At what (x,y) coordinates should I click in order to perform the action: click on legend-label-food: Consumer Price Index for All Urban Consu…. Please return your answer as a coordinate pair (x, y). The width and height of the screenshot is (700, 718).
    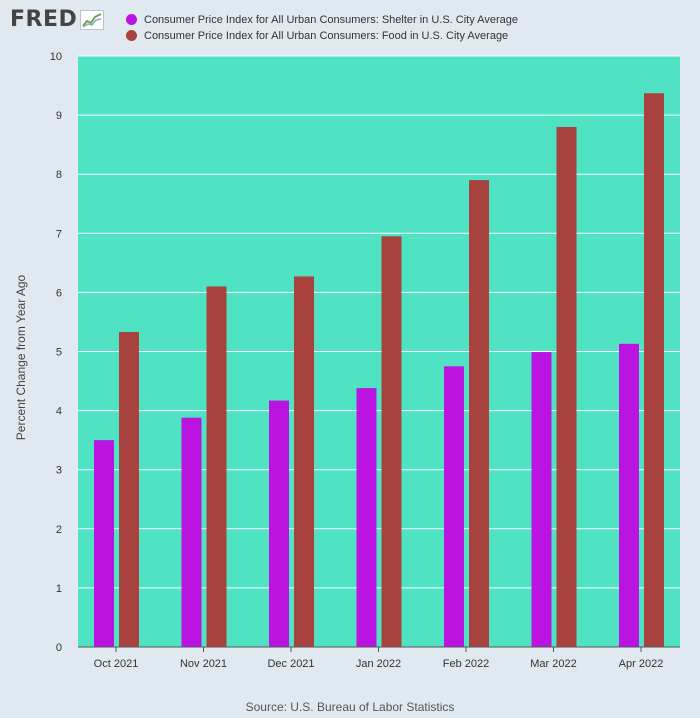
    Looking at the image, I should click on (326, 35).